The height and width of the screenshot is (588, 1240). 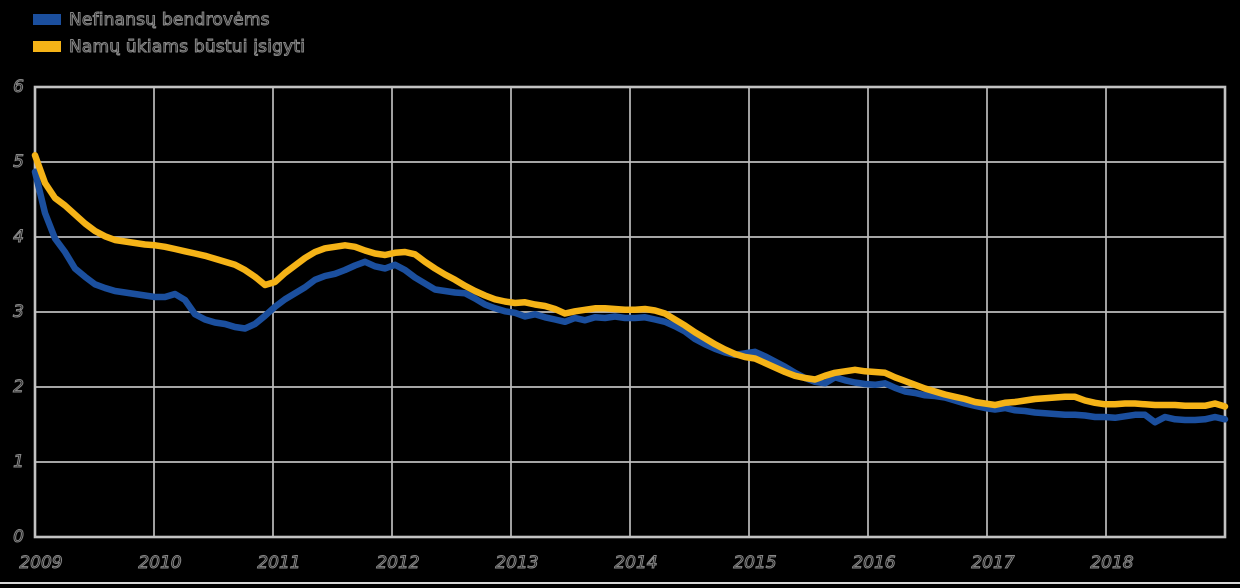 What do you see at coordinates (636, 563) in the screenshot?
I see `x-tick-label: 2014` at bounding box center [636, 563].